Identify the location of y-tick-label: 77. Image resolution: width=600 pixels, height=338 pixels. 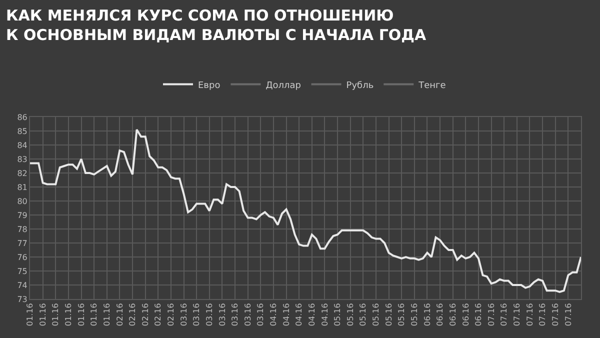
(22, 243).